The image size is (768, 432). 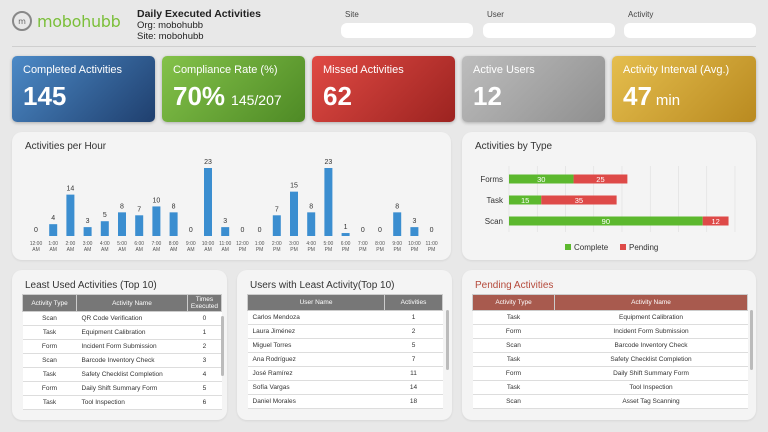 I want to click on hour-tick-label: 4:00, so click(x=105, y=244).